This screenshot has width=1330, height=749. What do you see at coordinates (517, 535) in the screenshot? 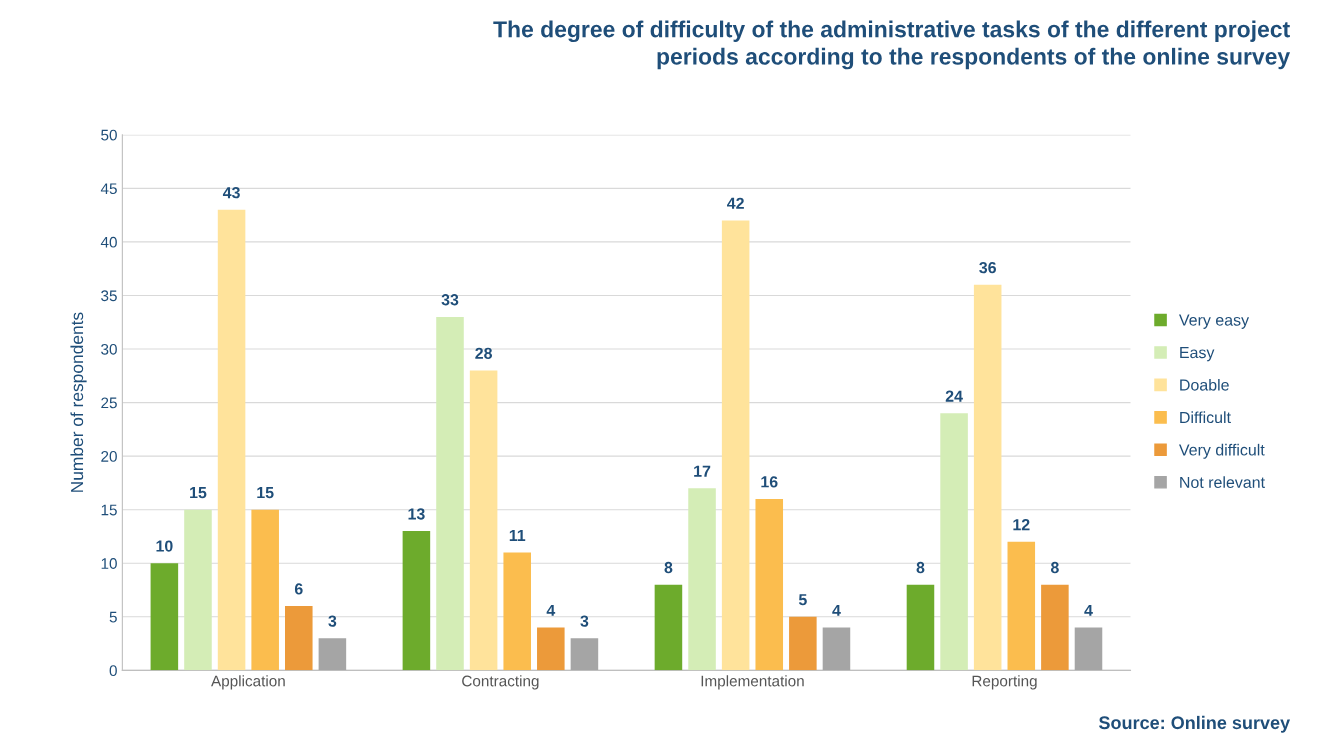
I see `data-label: 11` at bounding box center [517, 535].